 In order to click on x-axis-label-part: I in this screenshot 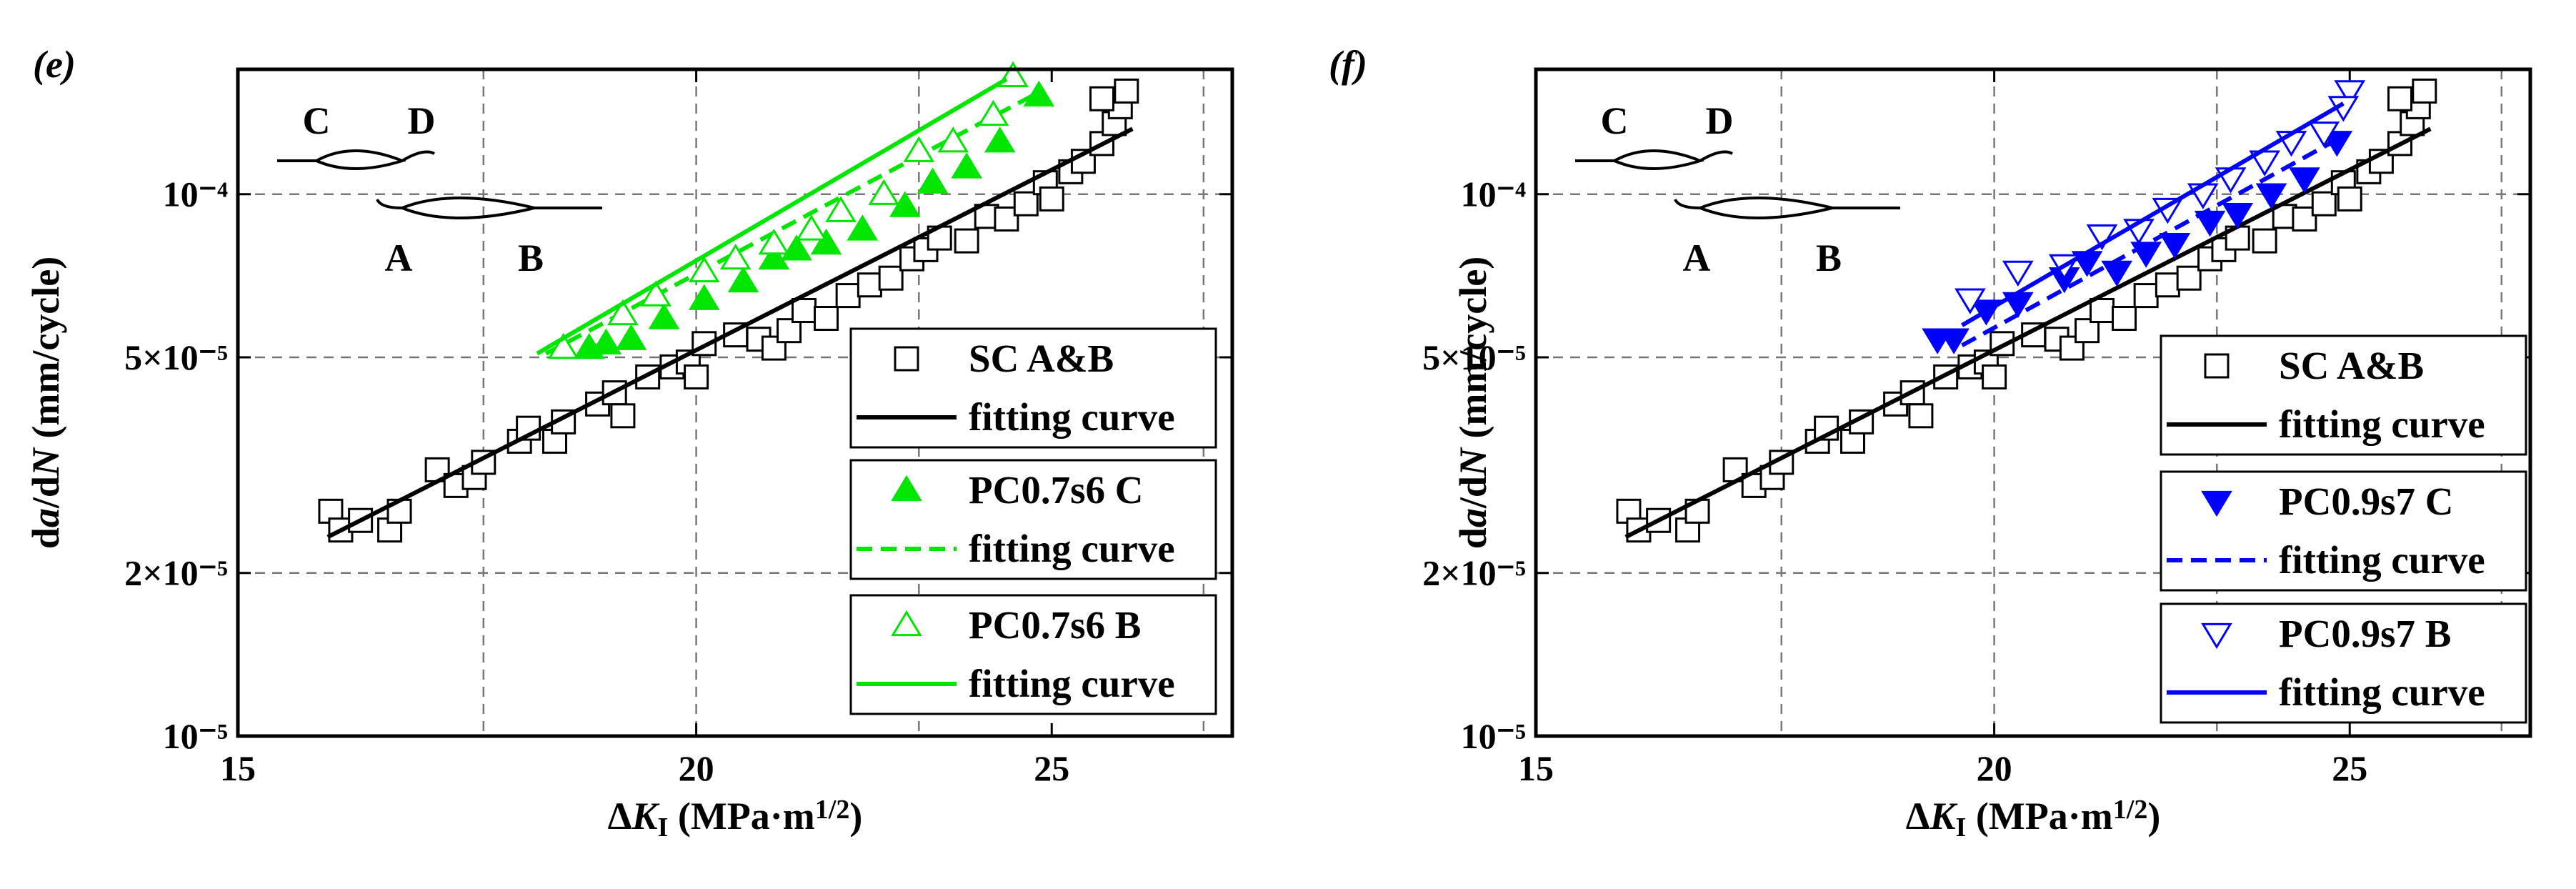, I will do `click(1962, 828)`.